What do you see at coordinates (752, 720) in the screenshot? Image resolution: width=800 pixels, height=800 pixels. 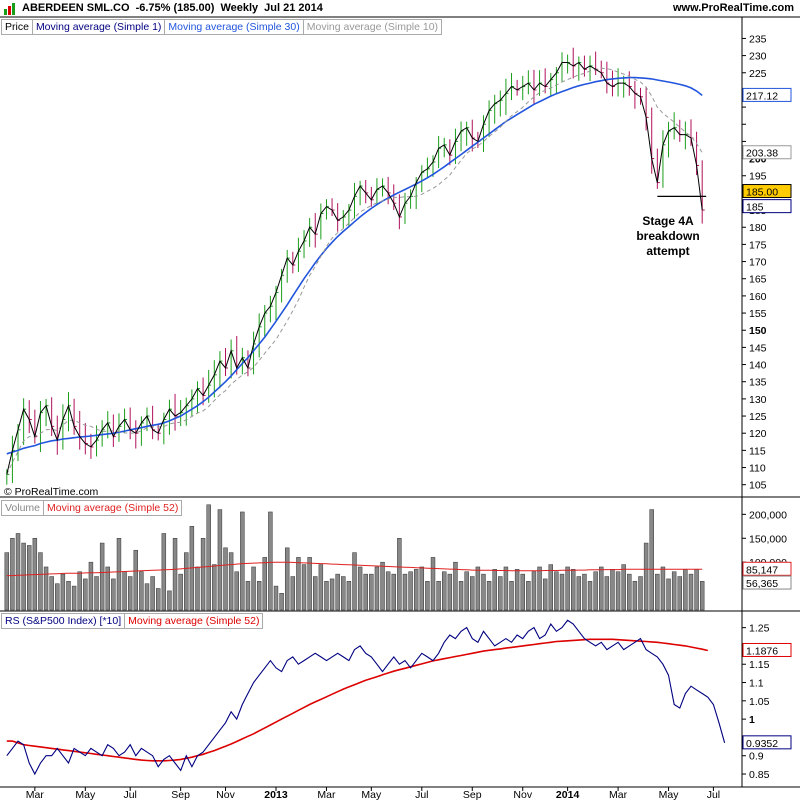 I see `rs-tick-label: 1` at bounding box center [752, 720].